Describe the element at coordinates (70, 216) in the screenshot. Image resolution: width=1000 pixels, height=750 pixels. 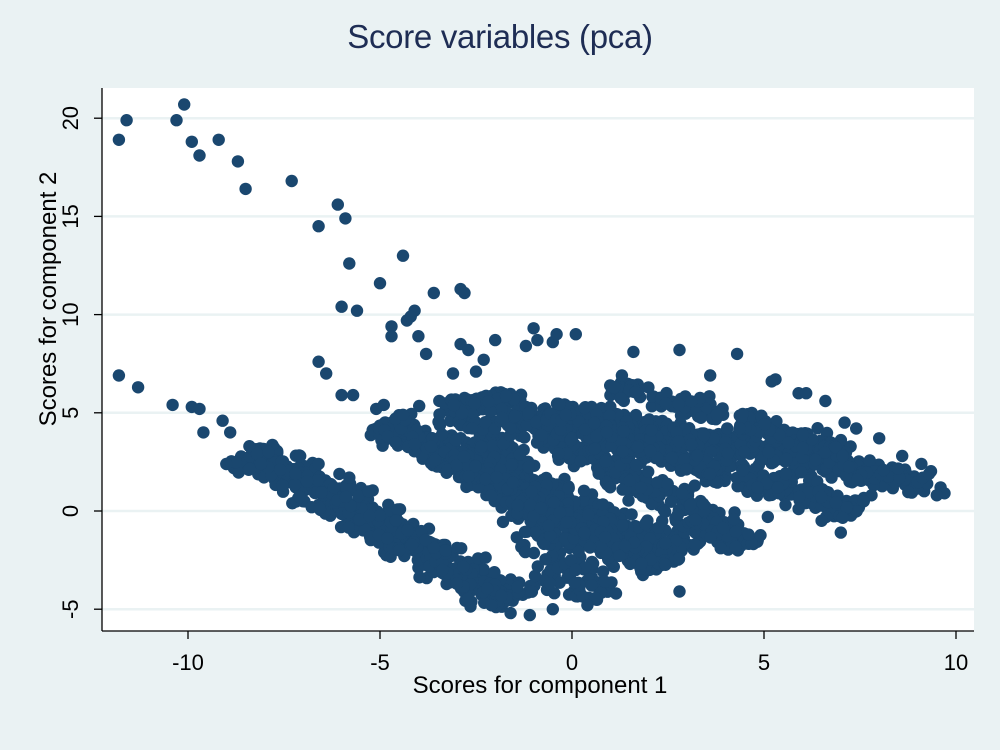
I see `y-tick-label: 15` at that location.